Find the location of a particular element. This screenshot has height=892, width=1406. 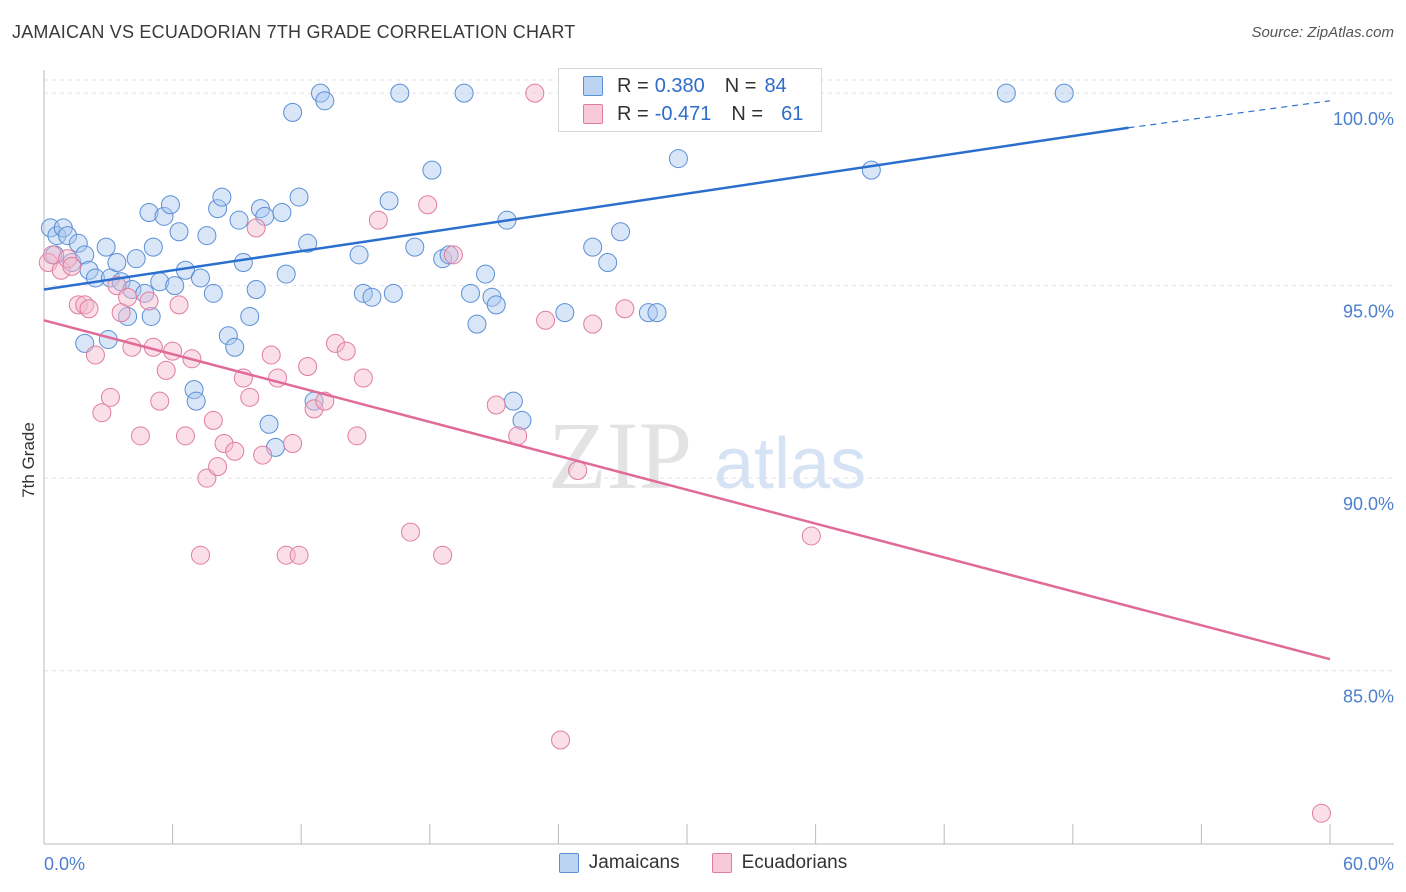

stats-legend: R = 0.380 N = 84 R = -0.471 N = 61 is located at coordinates (690, 100).